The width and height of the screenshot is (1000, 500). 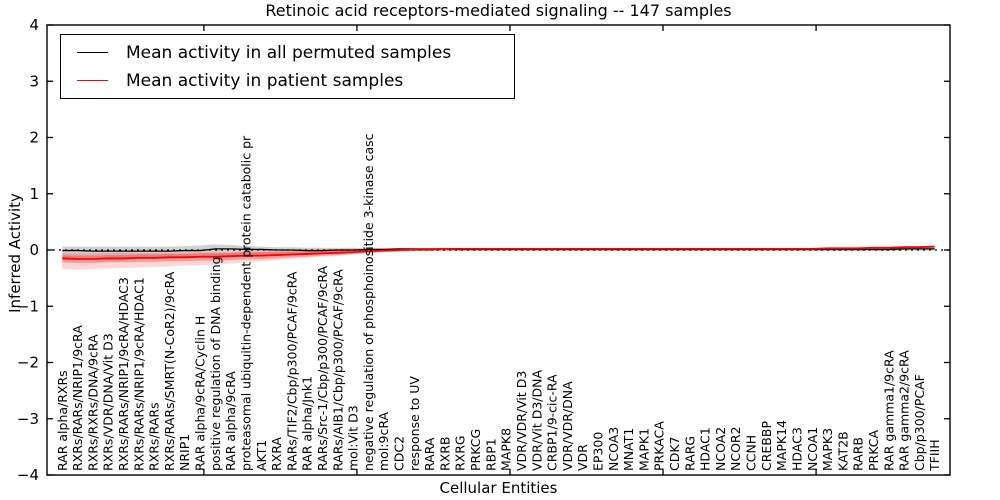 I want to click on legend-label-permuted: Mean activity in all permuted samples, so click(x=289, y=52).